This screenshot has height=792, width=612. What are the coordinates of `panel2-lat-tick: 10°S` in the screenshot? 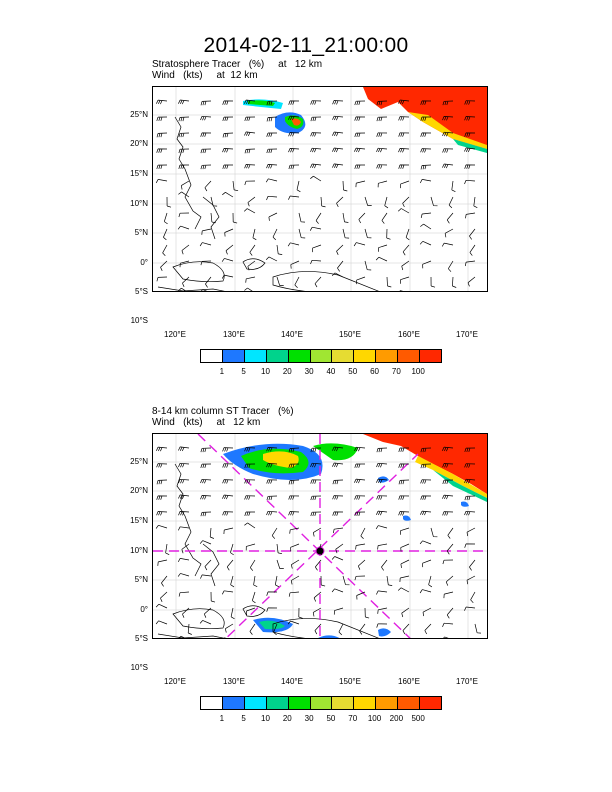 It's located at (139, 667).